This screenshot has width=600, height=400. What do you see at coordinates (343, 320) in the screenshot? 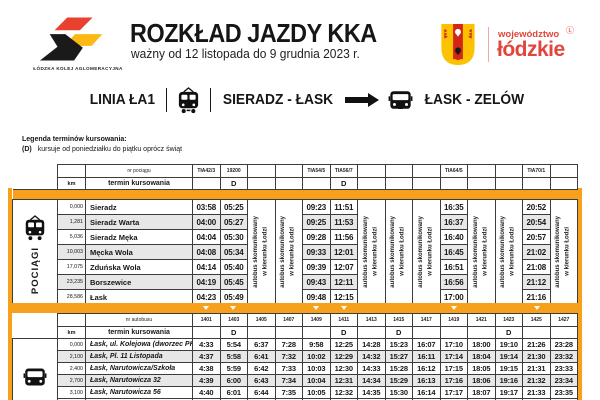
I see `vehicle-number: 1411` at bounding box center [343, 320].